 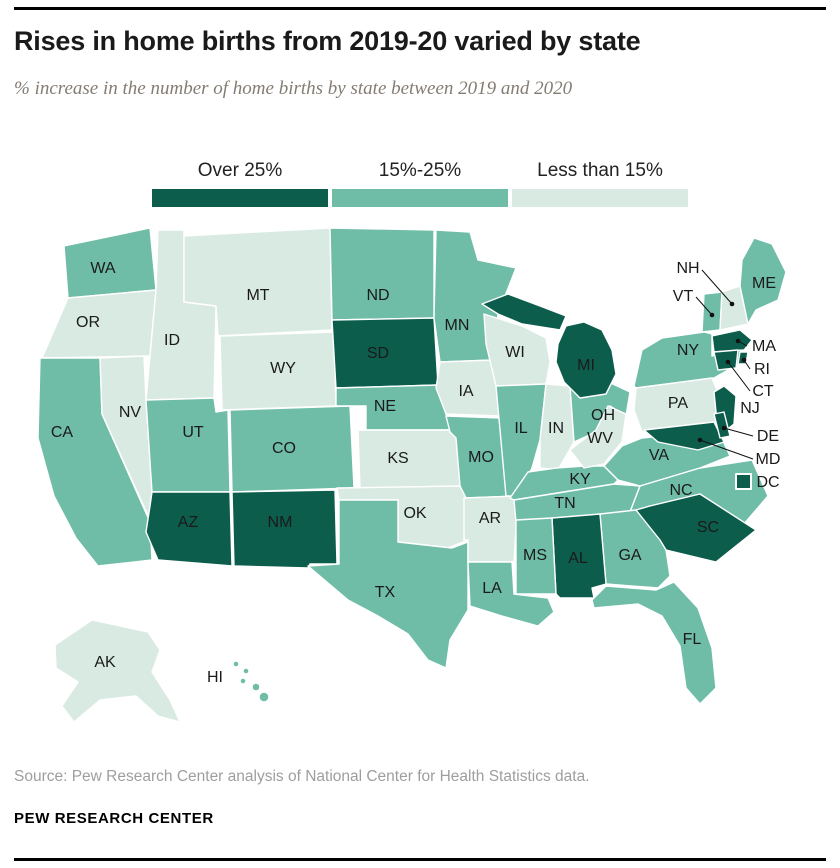 I want to click on callout-dot-ct, so click(x=728, y=362).